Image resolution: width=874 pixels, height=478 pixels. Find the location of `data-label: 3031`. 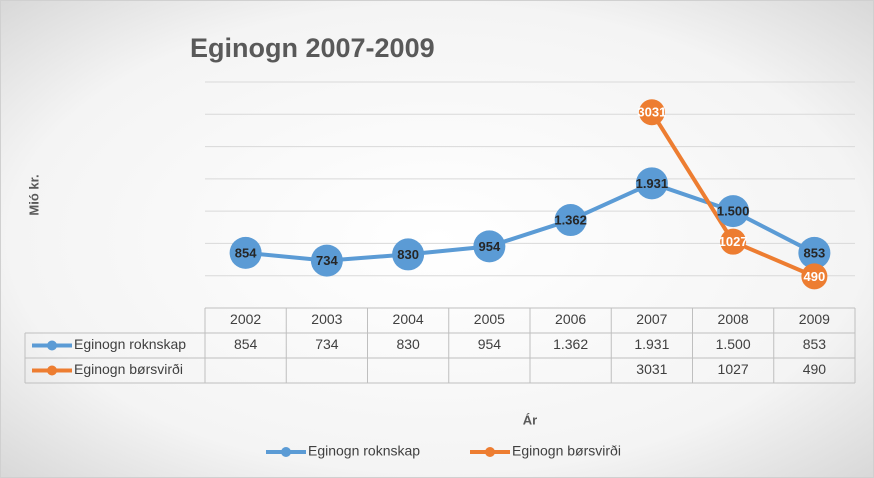

data-label: 3031 is located at coordinates (651, 112).